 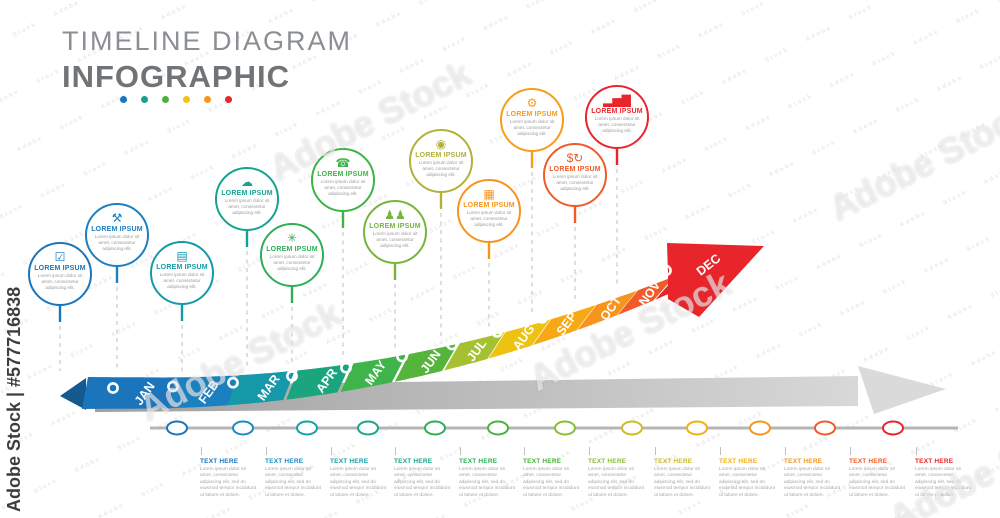 What do you see at coordinates (176, 76) in the screenshot?
I see `title-line-2: INFOGRAPHIC` at bounding box center [176, 76].